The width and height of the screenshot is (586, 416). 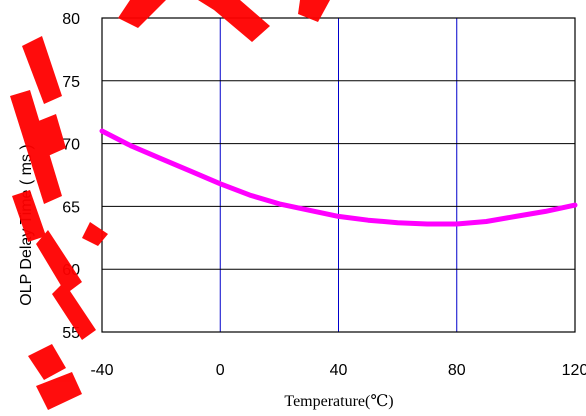 What do you see at coordinates (71, 207) in the screenshot?
I see `y-tick-label: 65` at bounding box center [71, 207].